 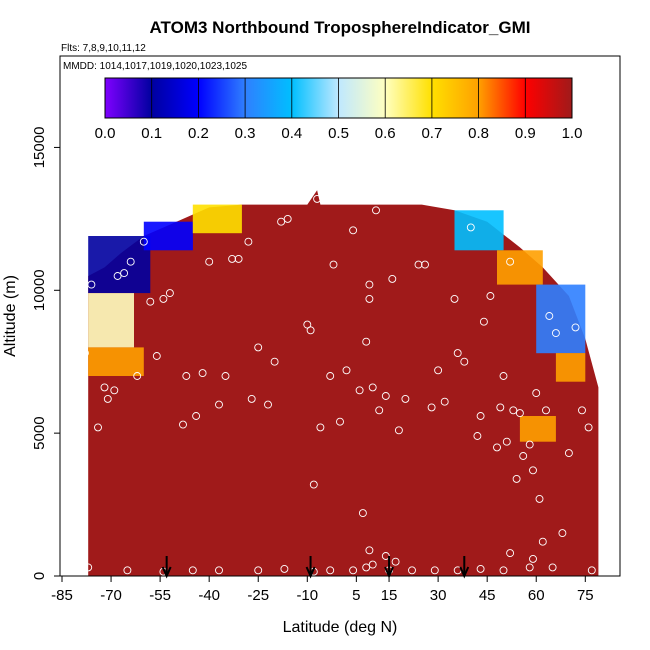 What do you see at coordinates (39, 290) in the screenshot?
I see `y-tick-label: 10000` at bounding box center [39, 290].